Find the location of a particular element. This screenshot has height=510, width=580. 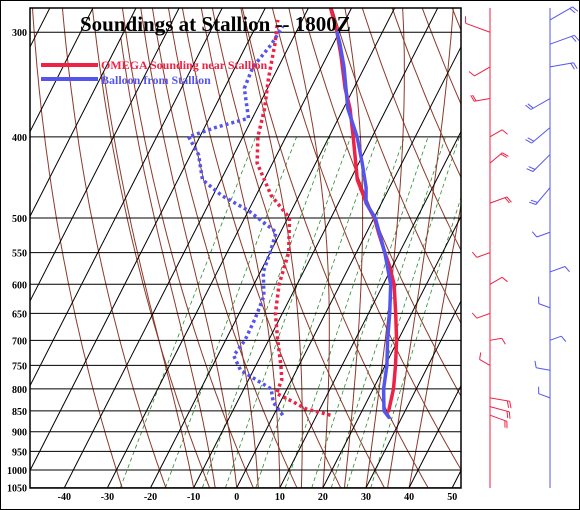

y-tick-label: 950 is located at coordinates (19, 452).